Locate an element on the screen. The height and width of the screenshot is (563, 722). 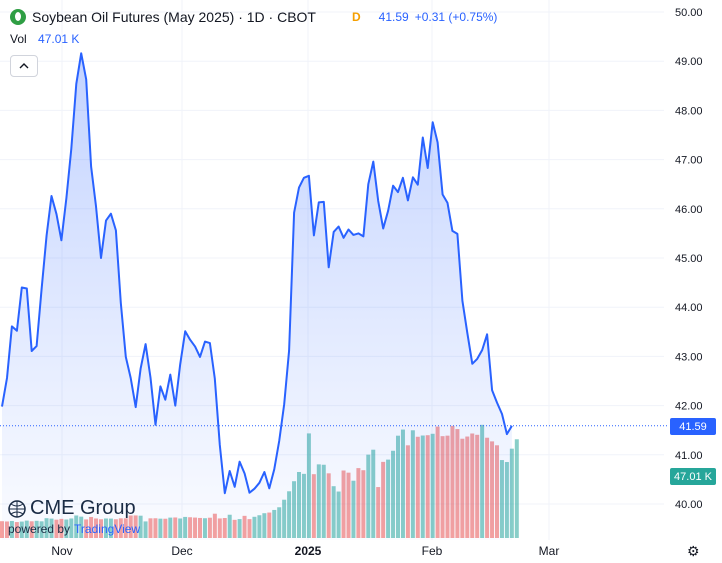
brand-name: CME Group is located at coordinates (83, 508).